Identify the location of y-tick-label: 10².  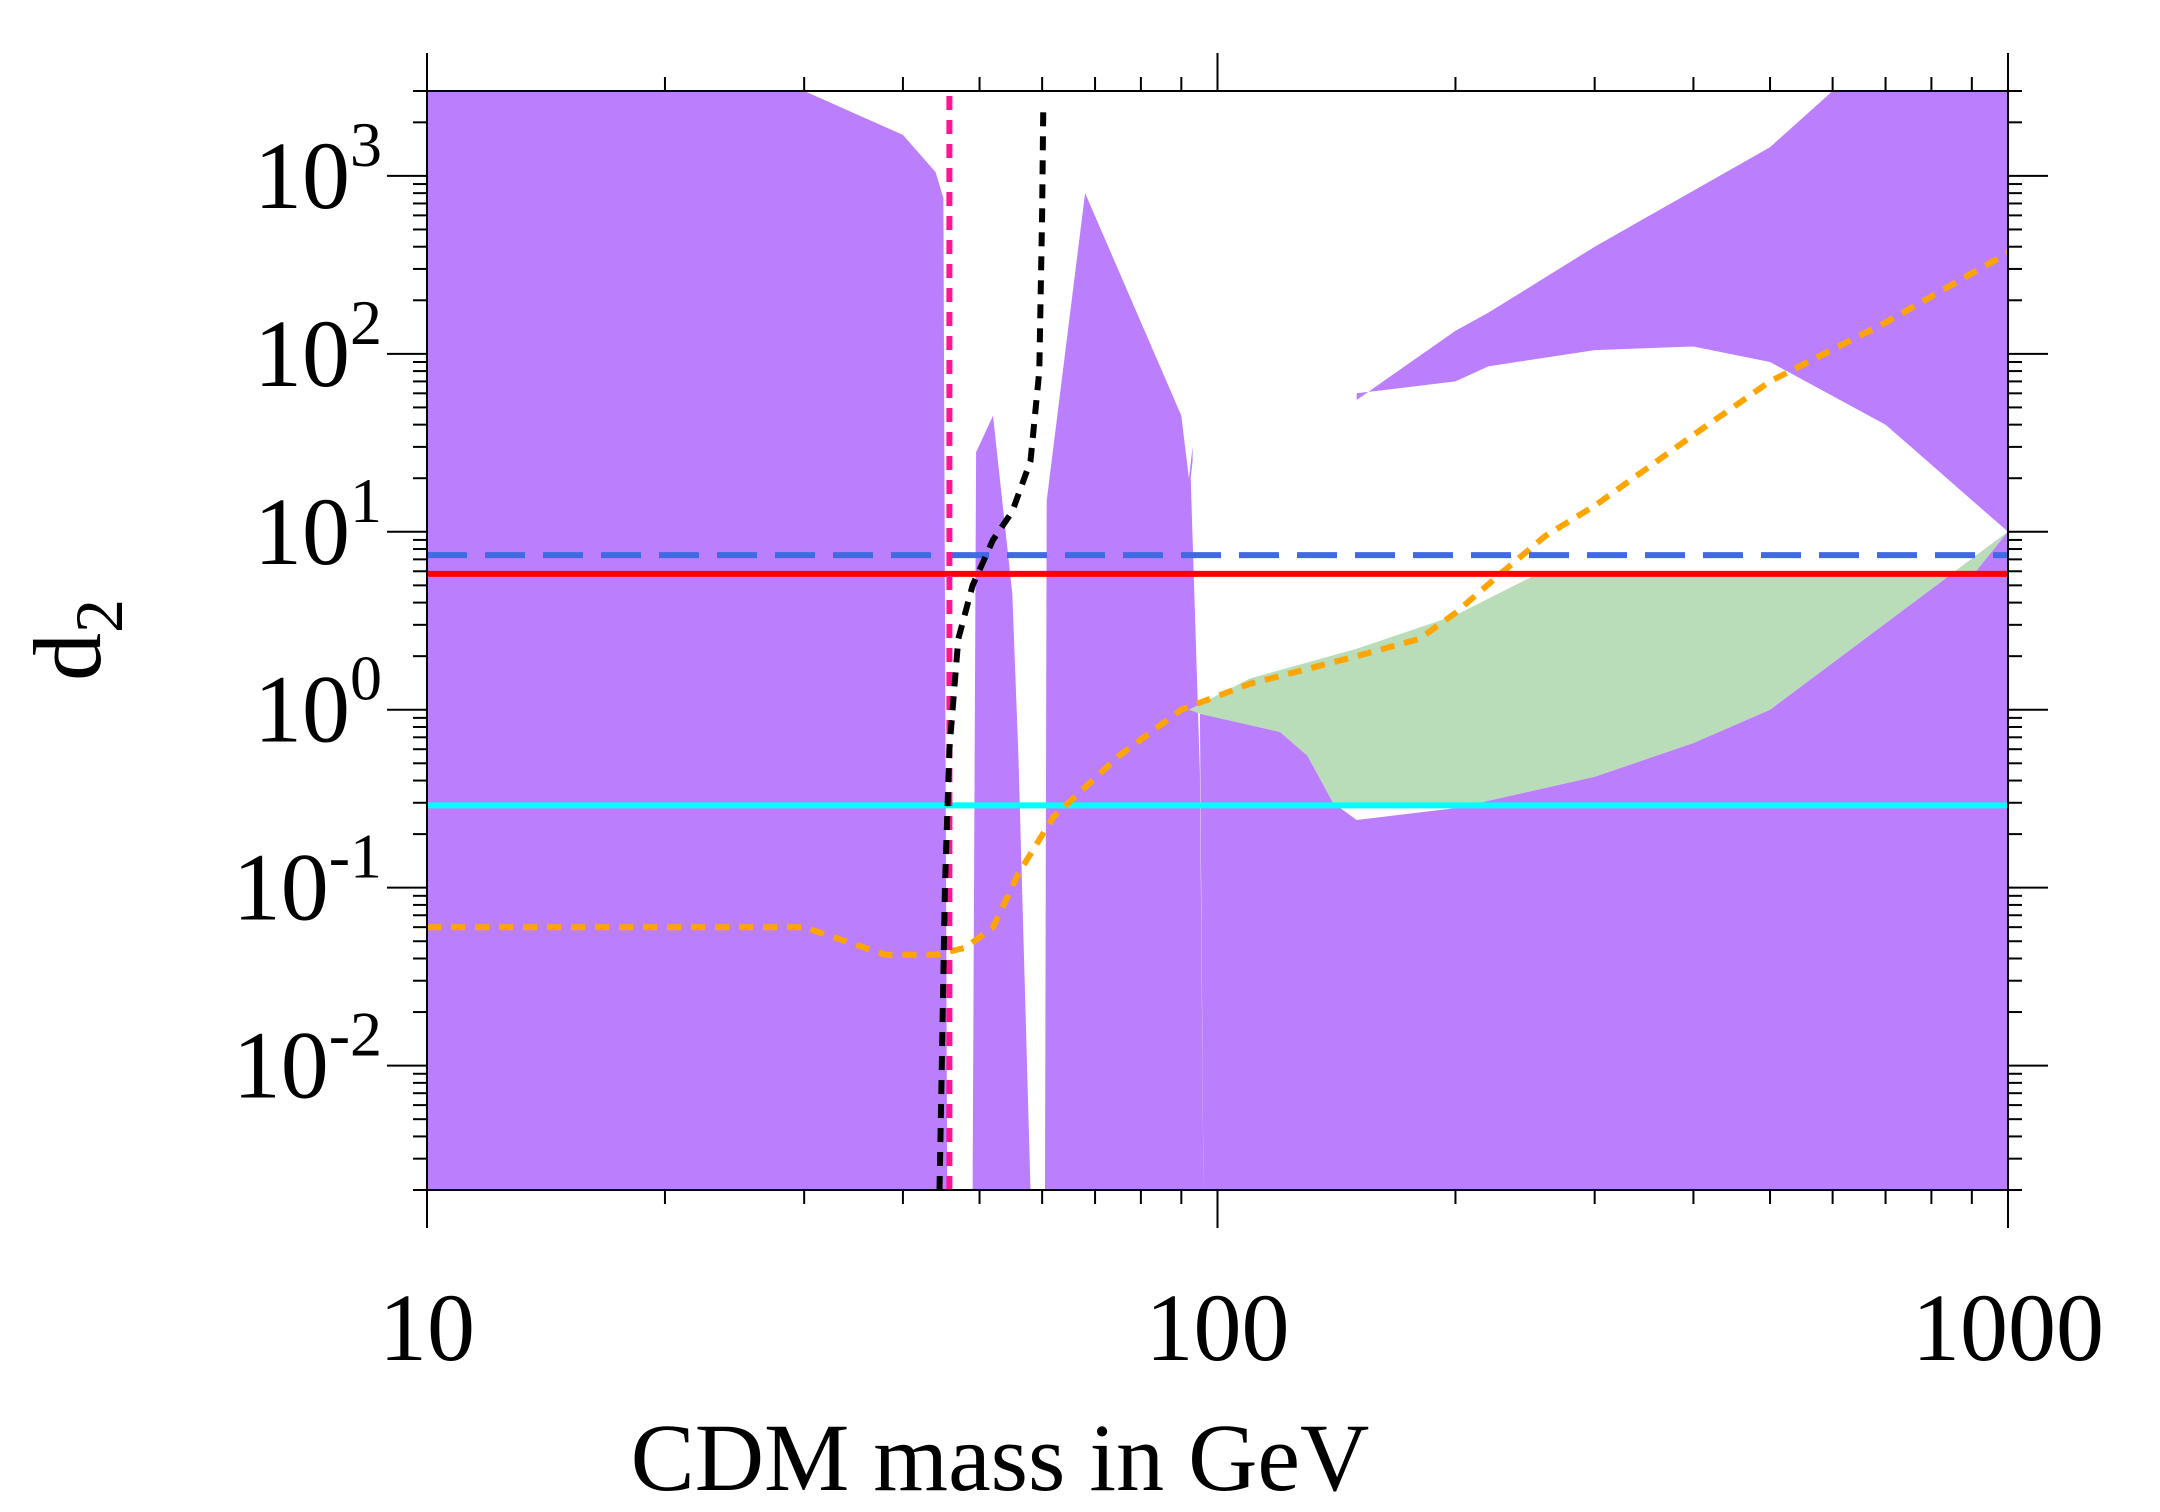
(318, 347).